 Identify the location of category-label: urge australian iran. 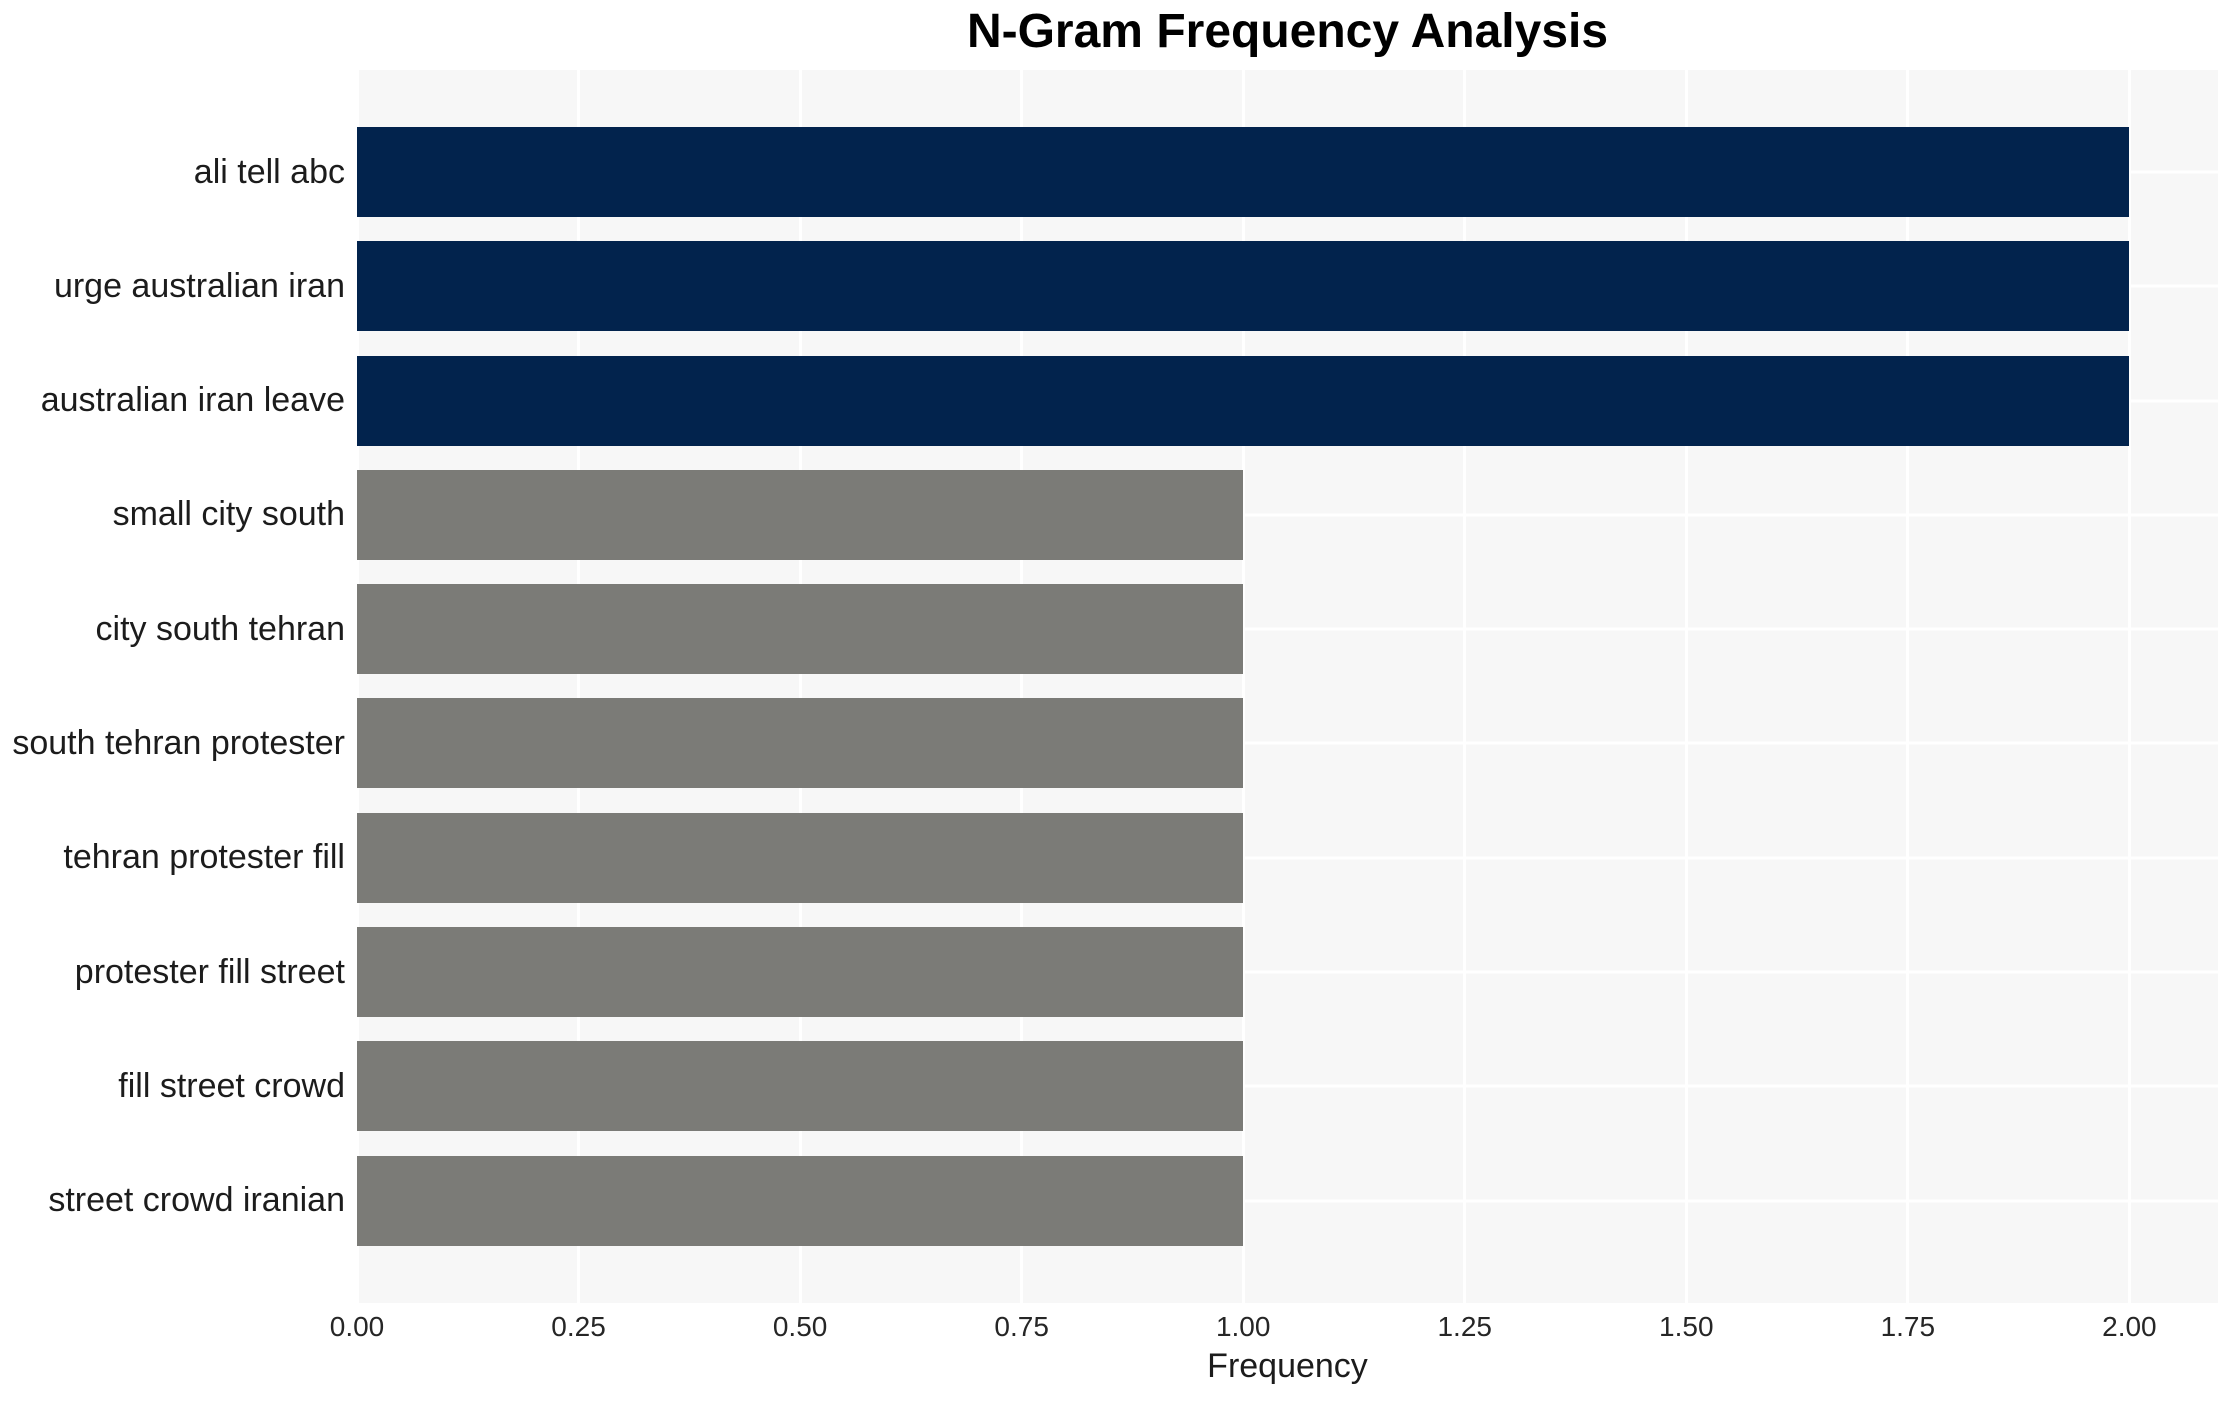
(199, 285).